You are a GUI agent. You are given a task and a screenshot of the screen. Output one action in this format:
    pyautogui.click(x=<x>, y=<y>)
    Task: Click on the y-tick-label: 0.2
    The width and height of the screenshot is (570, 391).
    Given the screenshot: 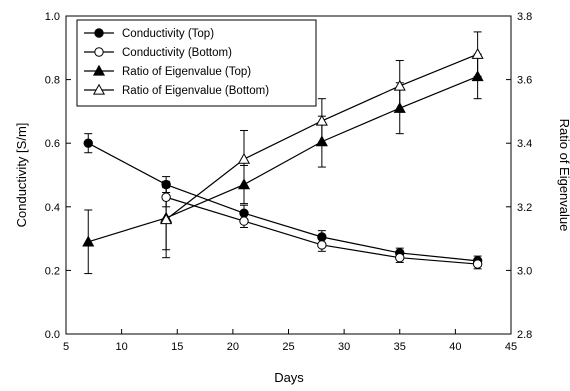 What is the action you would take?
    pyautogui.click(x=52, y=271)
    